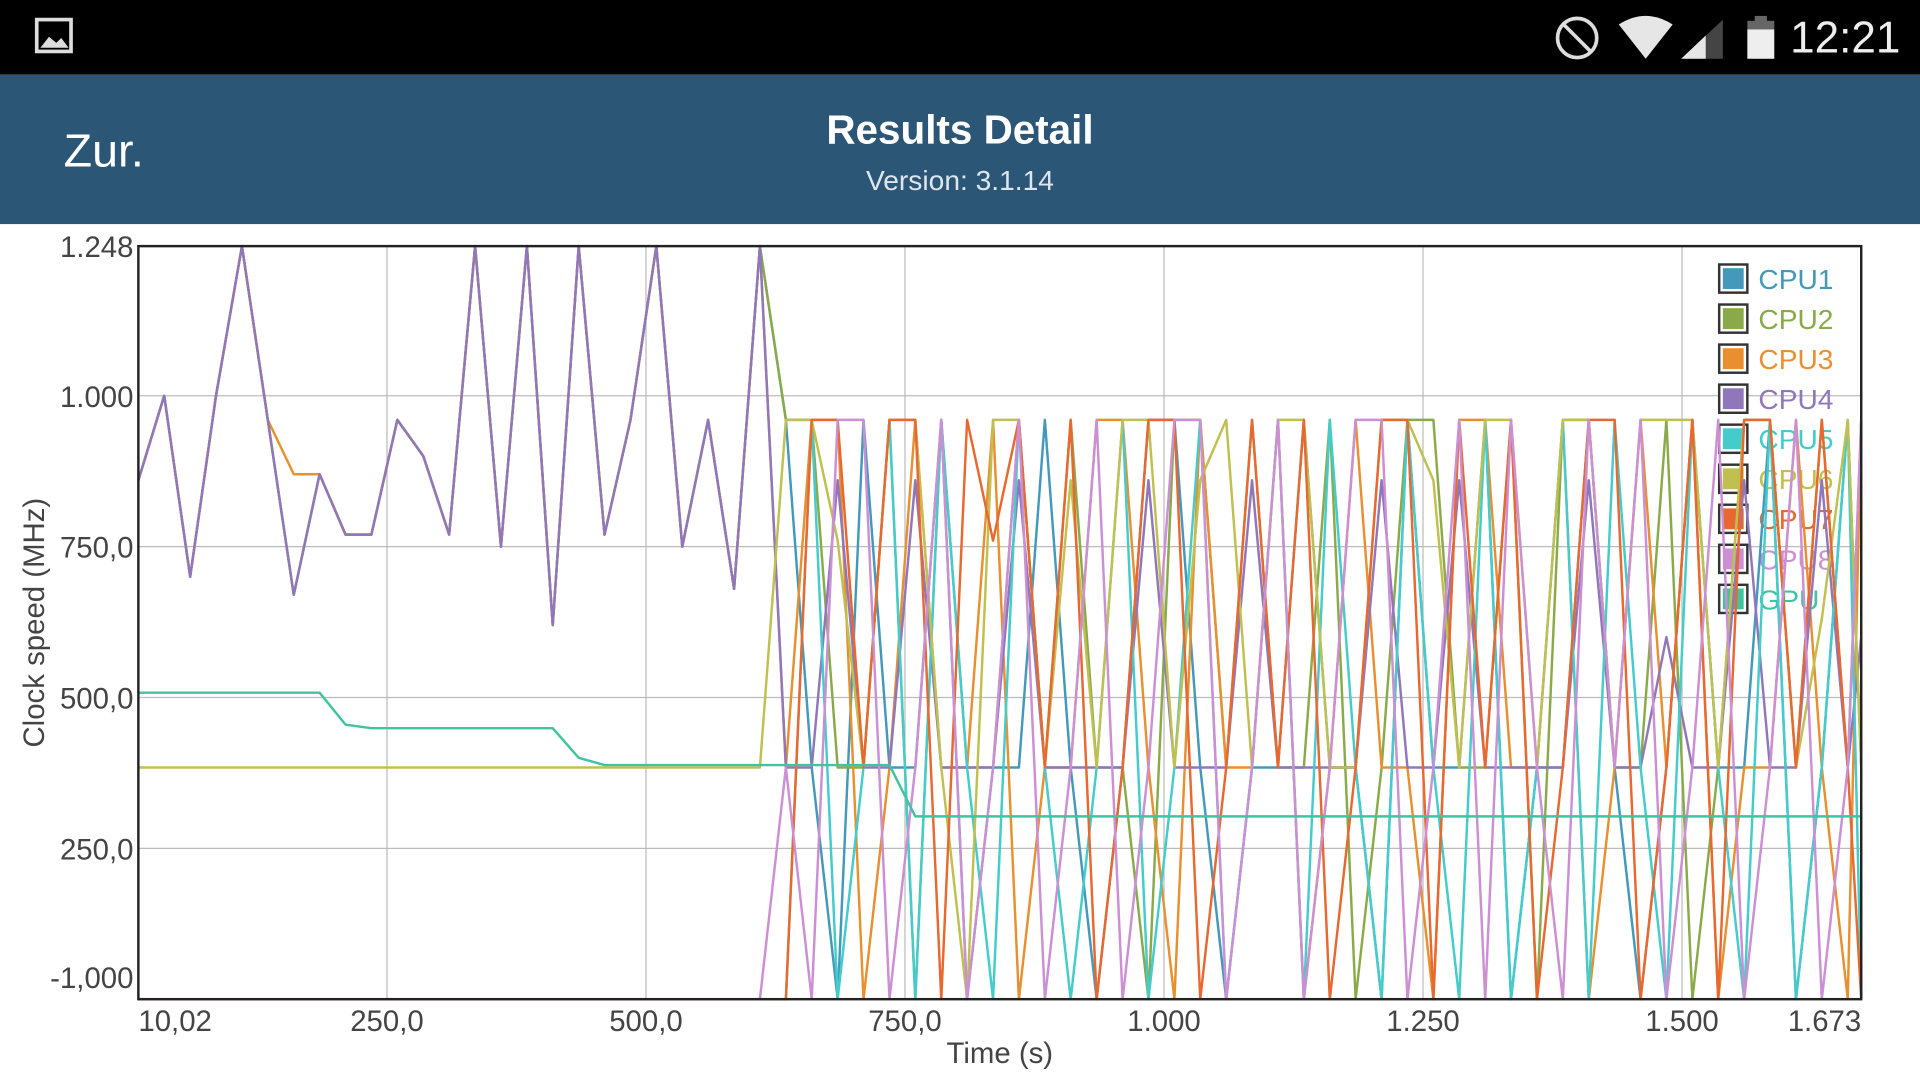  What do you see at coordinates (960, 37) in the screenshot?
I see `status-bar: 12:21` at bounding box center [960, 37].